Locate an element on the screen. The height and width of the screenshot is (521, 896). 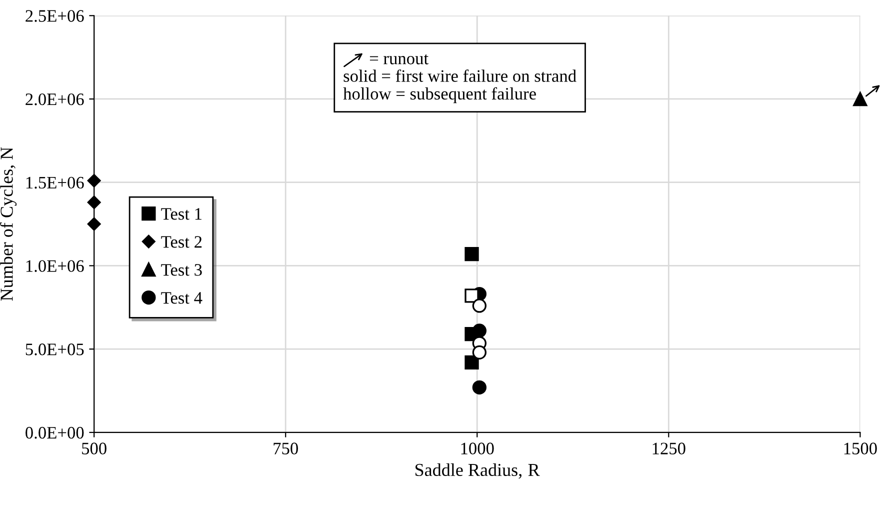
x-tick-label: 1250 is located at coordinates (669, 448).